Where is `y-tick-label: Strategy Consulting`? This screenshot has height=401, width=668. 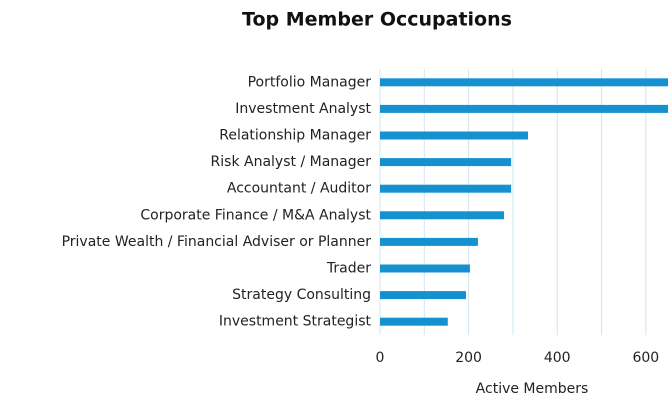
y-tick-label: Strategy Consulting is located at coordinates (301, 295).